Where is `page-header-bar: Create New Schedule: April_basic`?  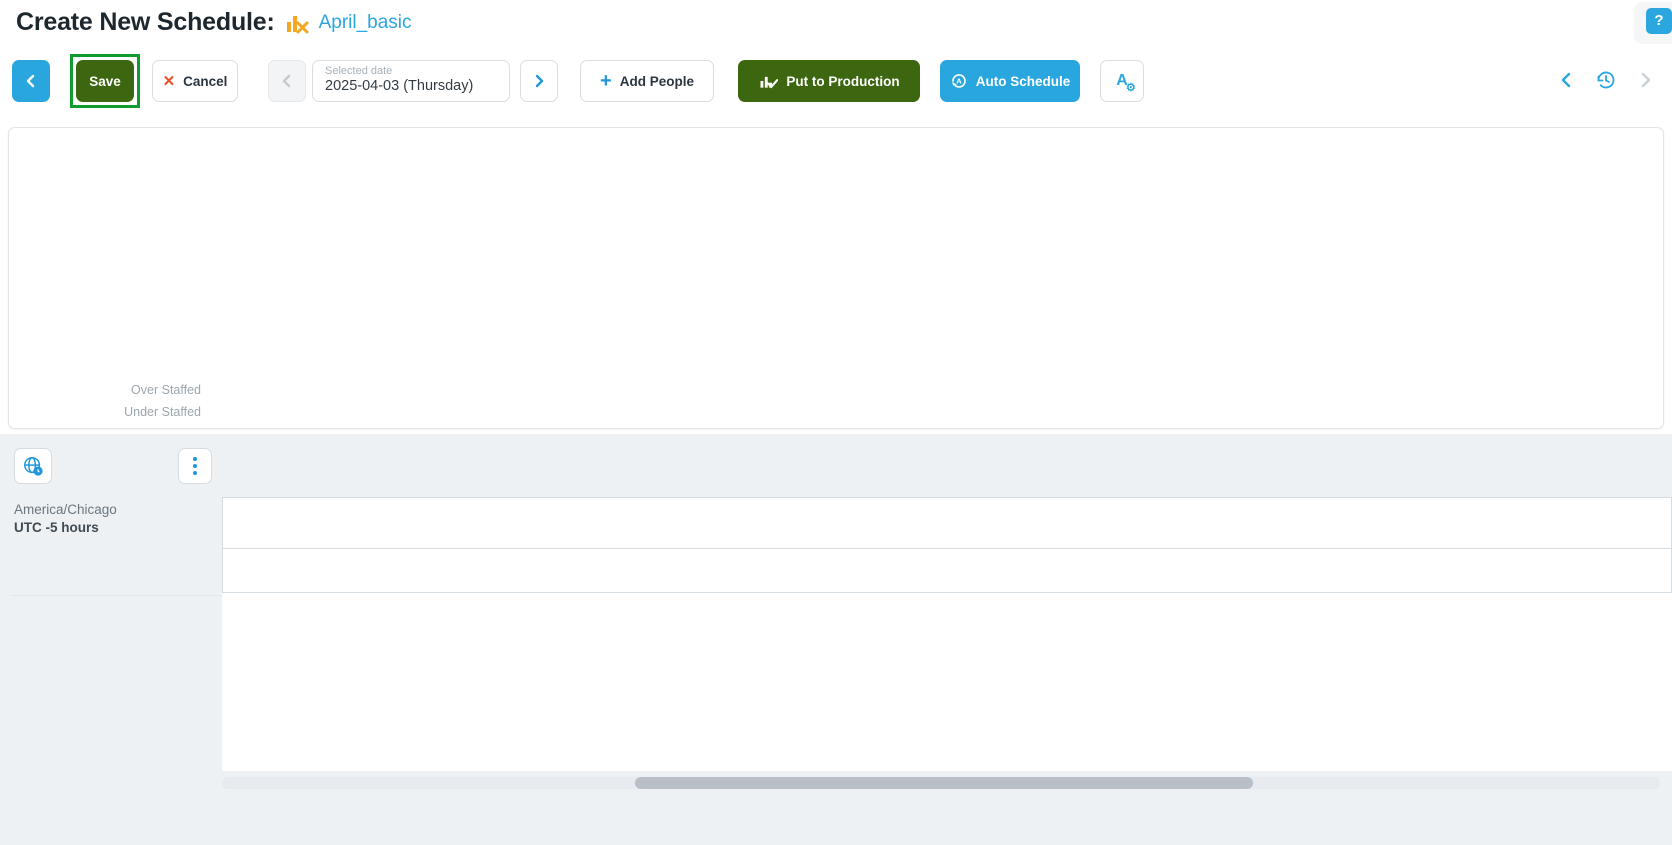
page-header-bar: Create New Schedule: April_basic is located at coordinates (214, 22).